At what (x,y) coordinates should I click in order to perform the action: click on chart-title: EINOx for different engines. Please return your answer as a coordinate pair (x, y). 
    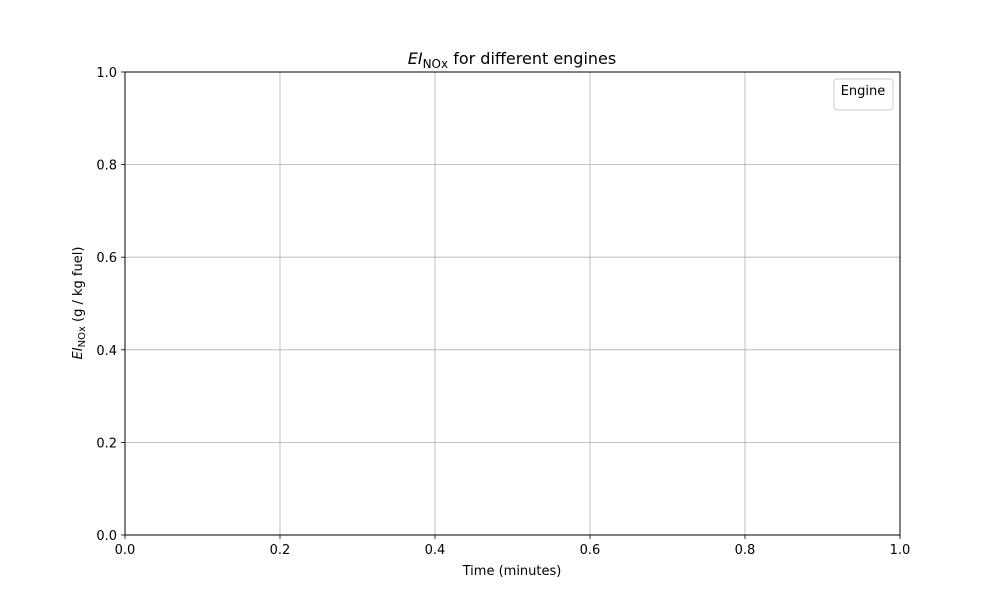
    Looking at the image, I should click on (512, 60).